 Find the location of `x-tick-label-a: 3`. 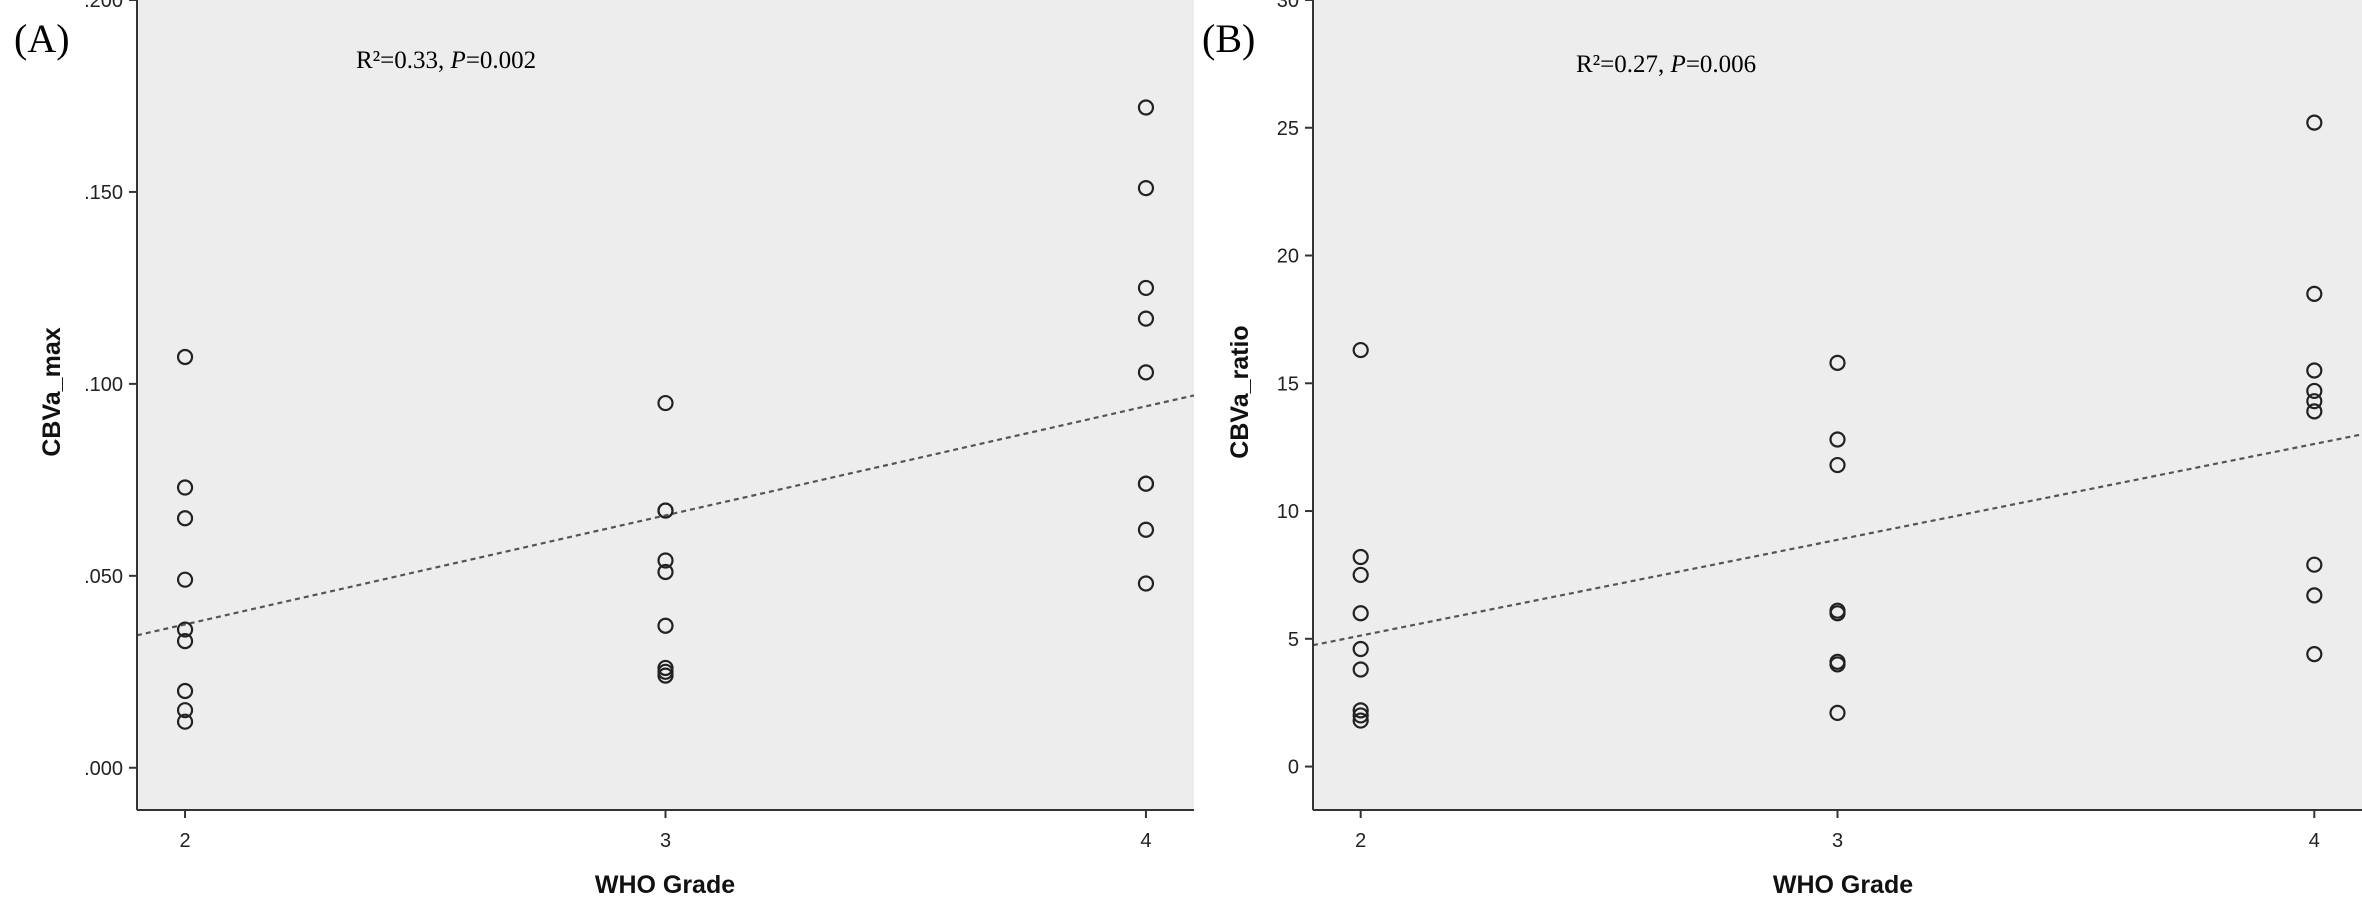

x-tick-label-a: 3 is located at coordinates (665, 841).